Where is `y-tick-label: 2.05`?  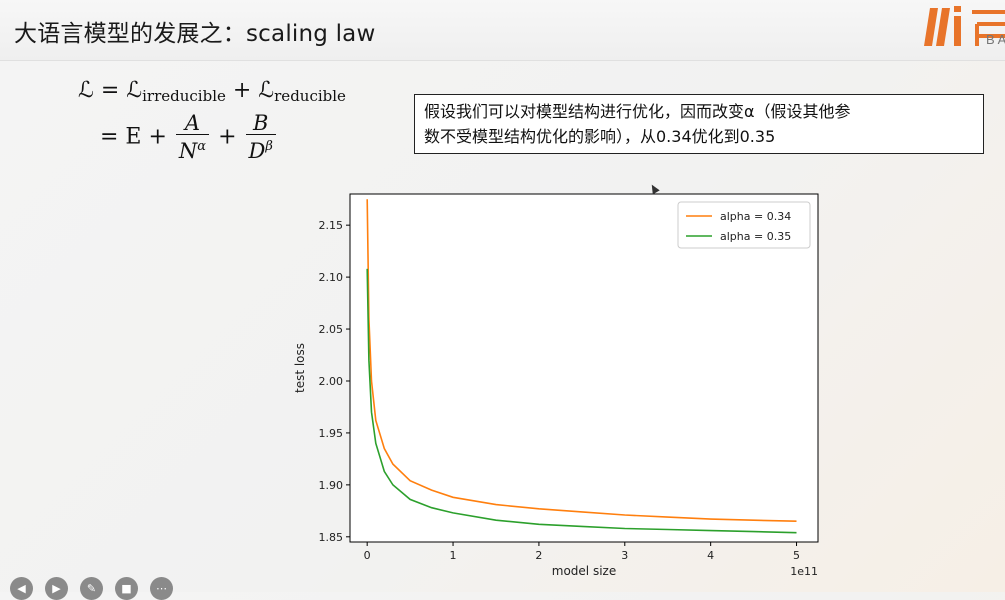 y-tick-label: 2.05 is located at coordinates (331, 329).